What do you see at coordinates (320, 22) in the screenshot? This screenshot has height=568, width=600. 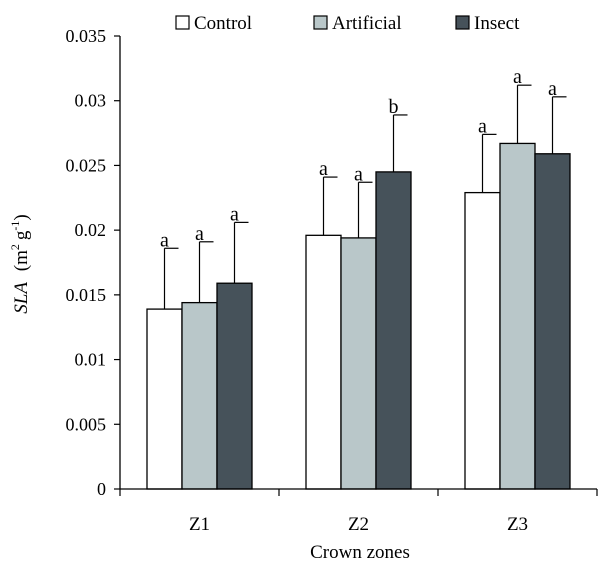 I see `legend-swatch-artificial` at bounding box center [320, 22].